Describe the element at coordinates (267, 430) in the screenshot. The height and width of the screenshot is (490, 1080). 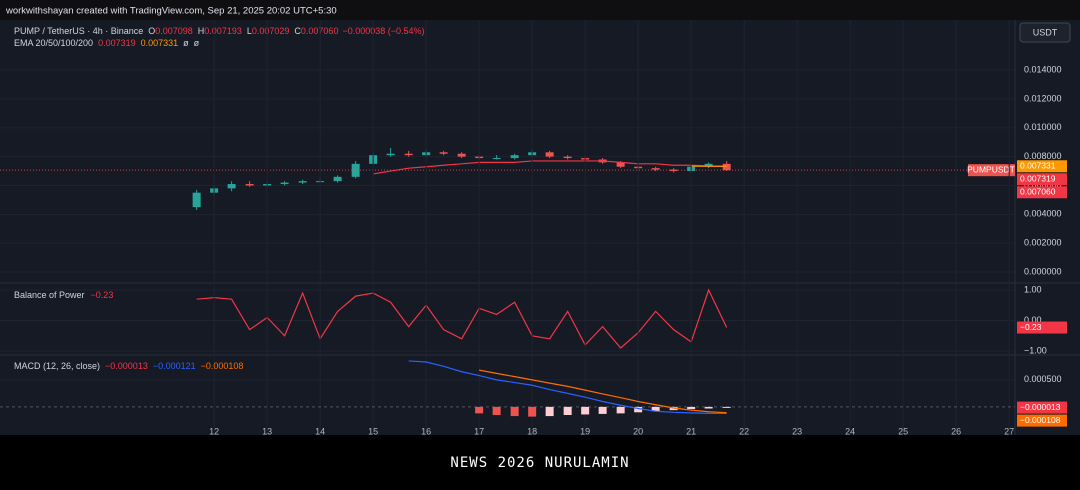
I see `x-tick-label: 13` at that location.